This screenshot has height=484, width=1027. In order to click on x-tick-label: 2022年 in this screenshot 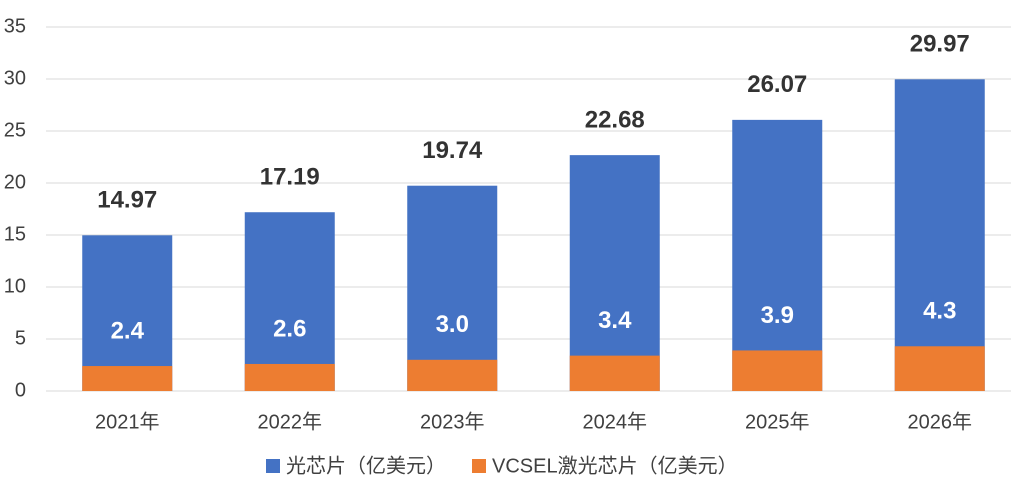, I will do `click(290, 421)`.